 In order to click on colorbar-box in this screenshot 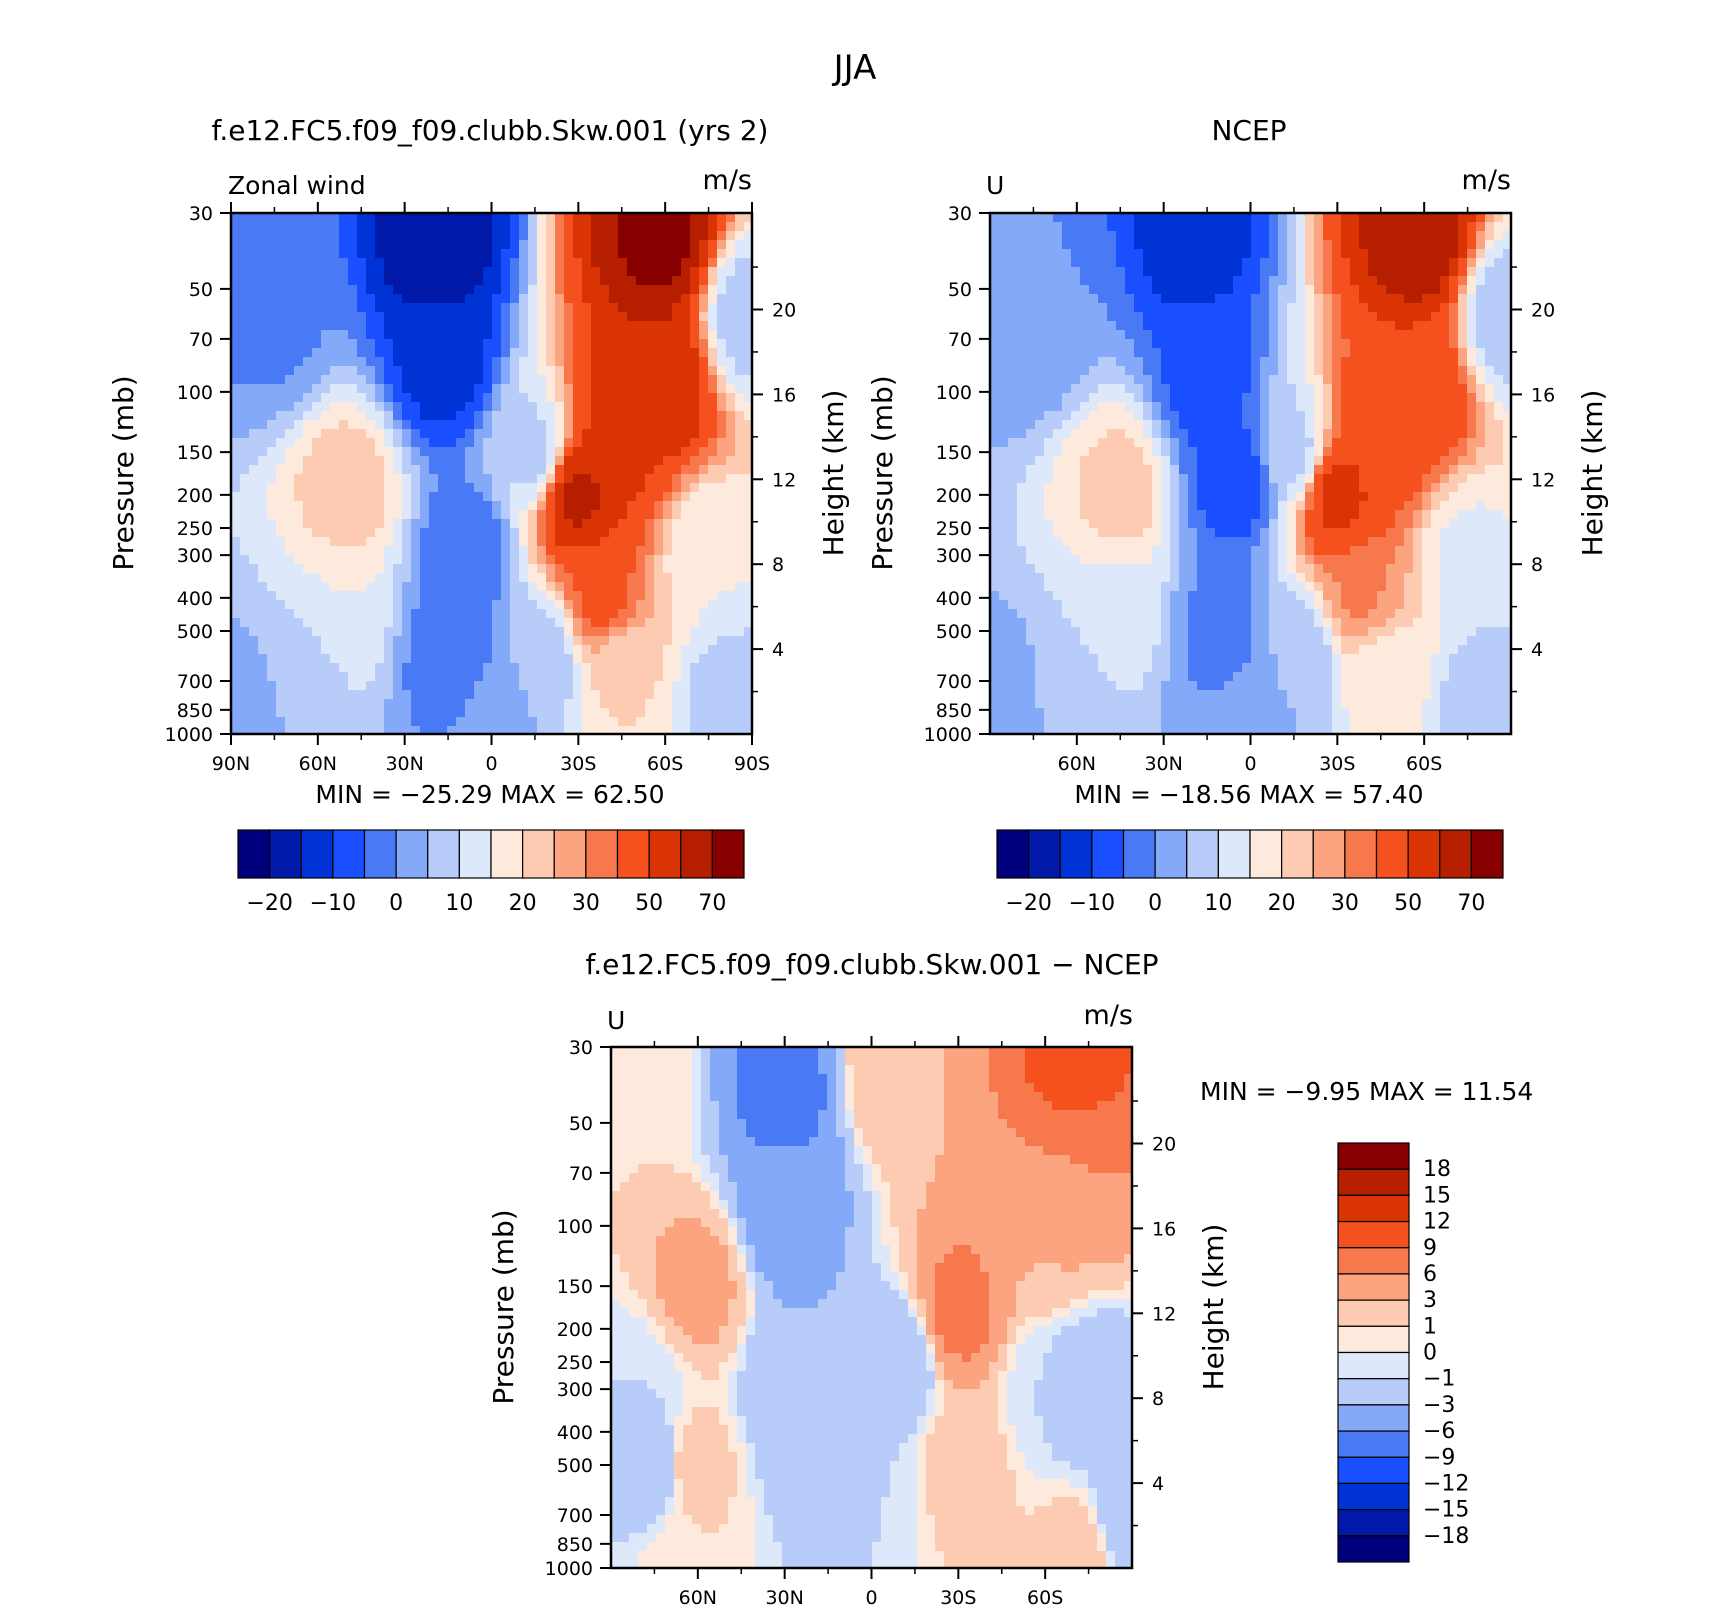, I will do `click(665, 854)`.